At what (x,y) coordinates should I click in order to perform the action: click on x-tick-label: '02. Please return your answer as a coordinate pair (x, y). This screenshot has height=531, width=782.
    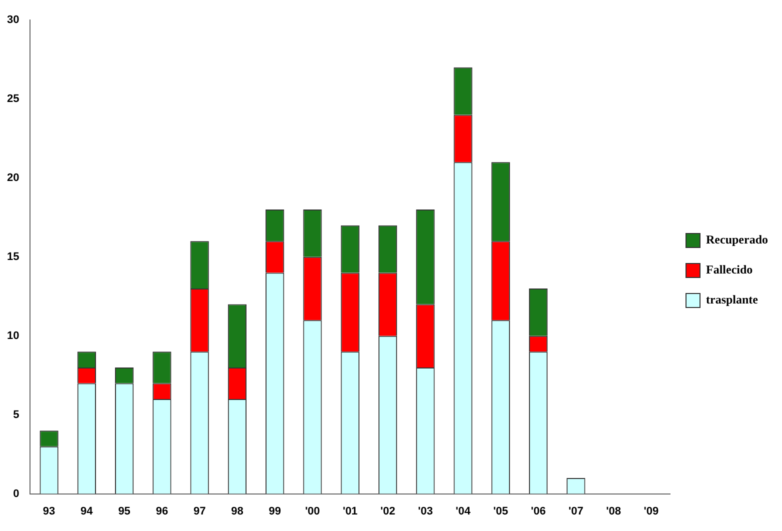
    Looking at the image, I should click on (388, 511).